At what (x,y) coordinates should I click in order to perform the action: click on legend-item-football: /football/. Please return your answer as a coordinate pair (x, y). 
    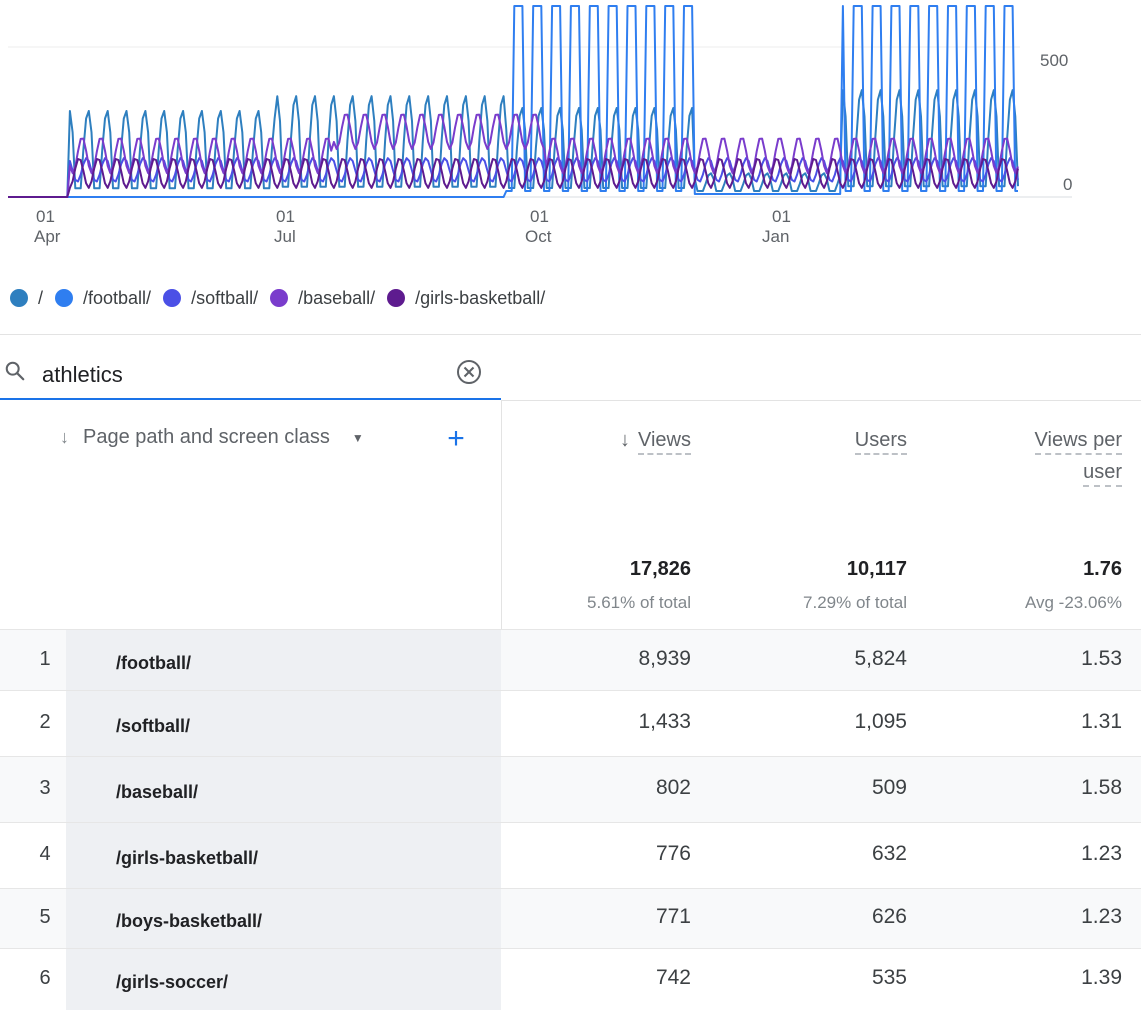
    Looking at the image, I should click on (103, 298).